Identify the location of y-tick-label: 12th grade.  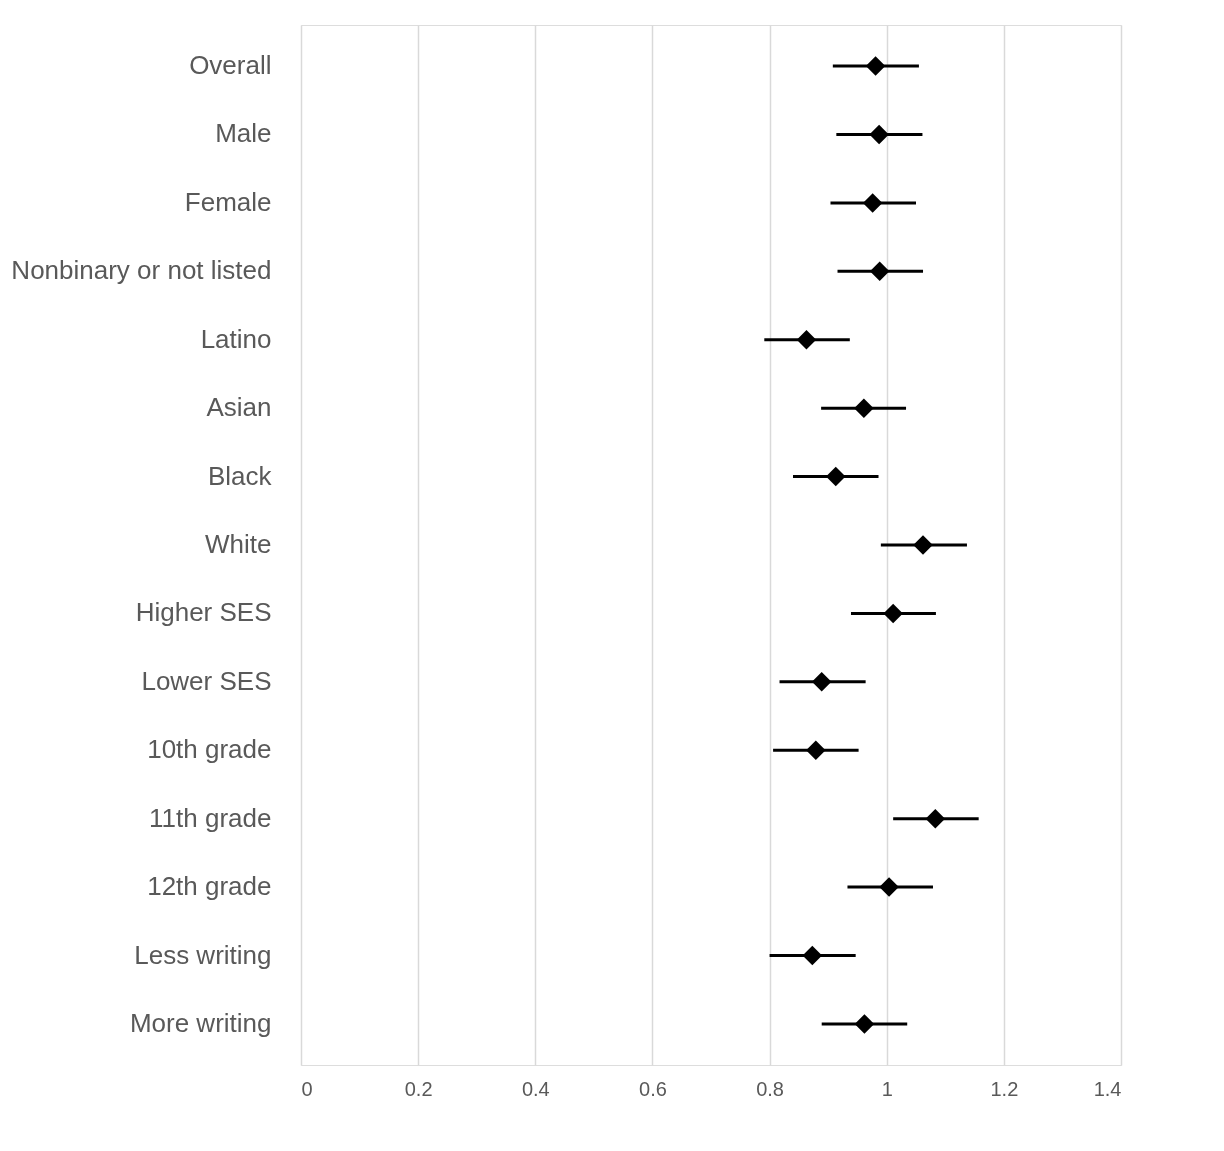
(209, 886).